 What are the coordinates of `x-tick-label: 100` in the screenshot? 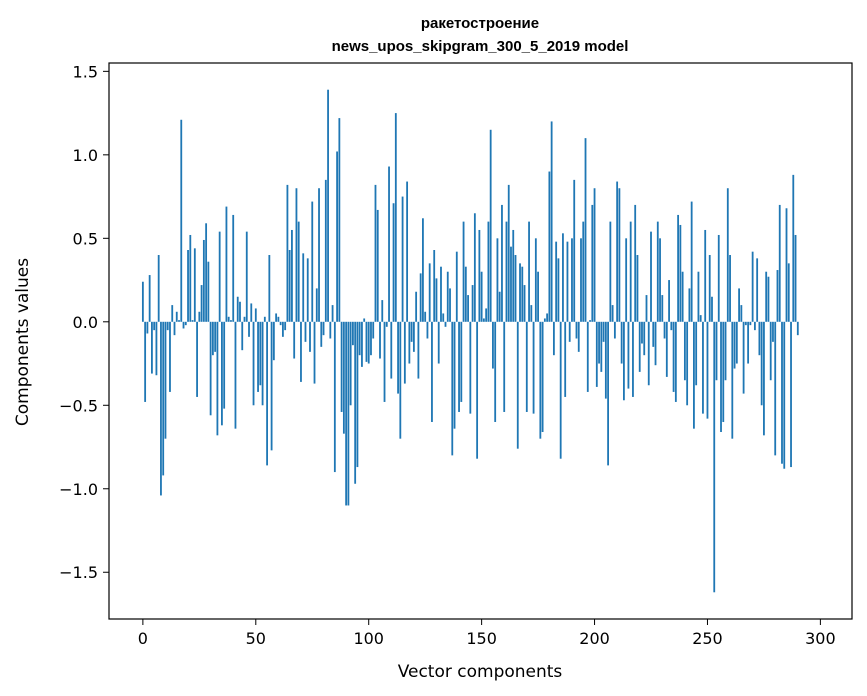 It's located at (368, 638).